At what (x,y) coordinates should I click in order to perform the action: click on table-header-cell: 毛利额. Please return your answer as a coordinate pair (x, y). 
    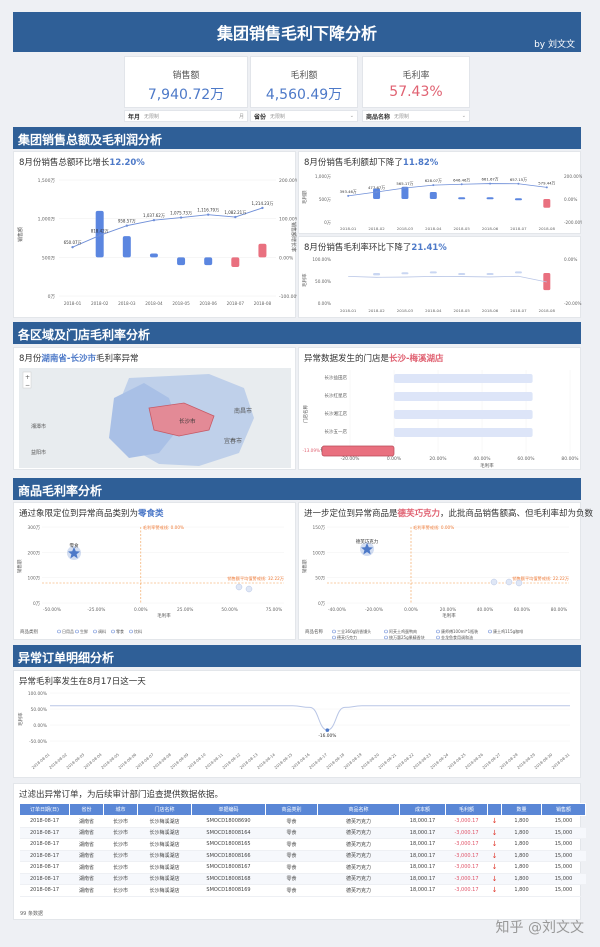
    Looking at the image, I should click on (466, 809).